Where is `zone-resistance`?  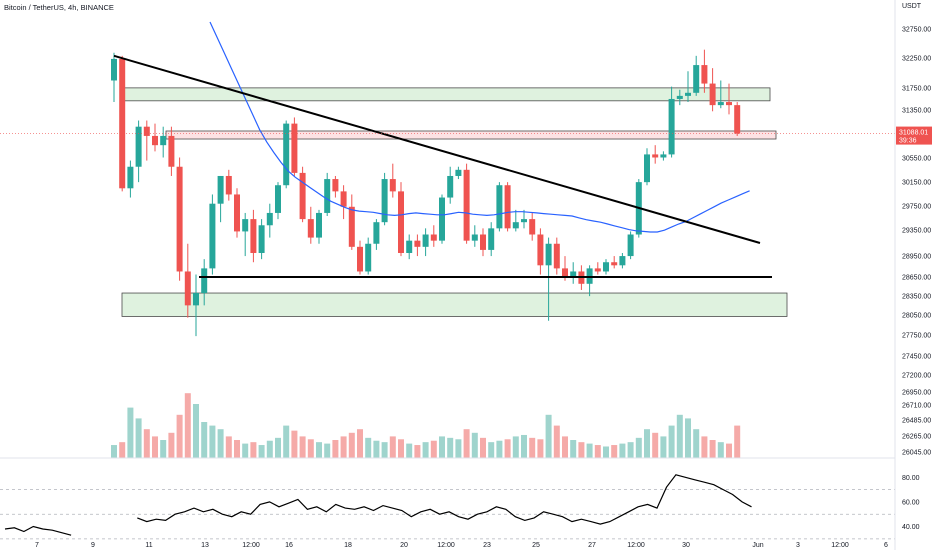
zone-resistance is located at coordinates (447, 94).